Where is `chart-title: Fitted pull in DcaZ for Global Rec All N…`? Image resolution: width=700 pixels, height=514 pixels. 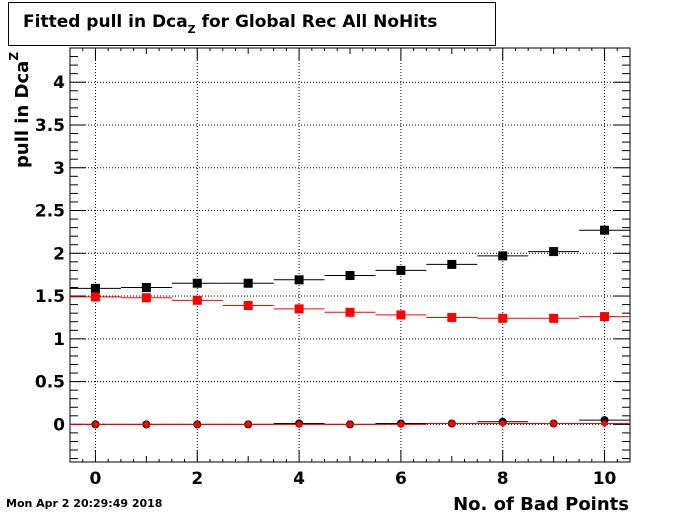
chart-title: Fitted pull in DcaZ for Global Rec All N… is located at coordinates (230, 24).